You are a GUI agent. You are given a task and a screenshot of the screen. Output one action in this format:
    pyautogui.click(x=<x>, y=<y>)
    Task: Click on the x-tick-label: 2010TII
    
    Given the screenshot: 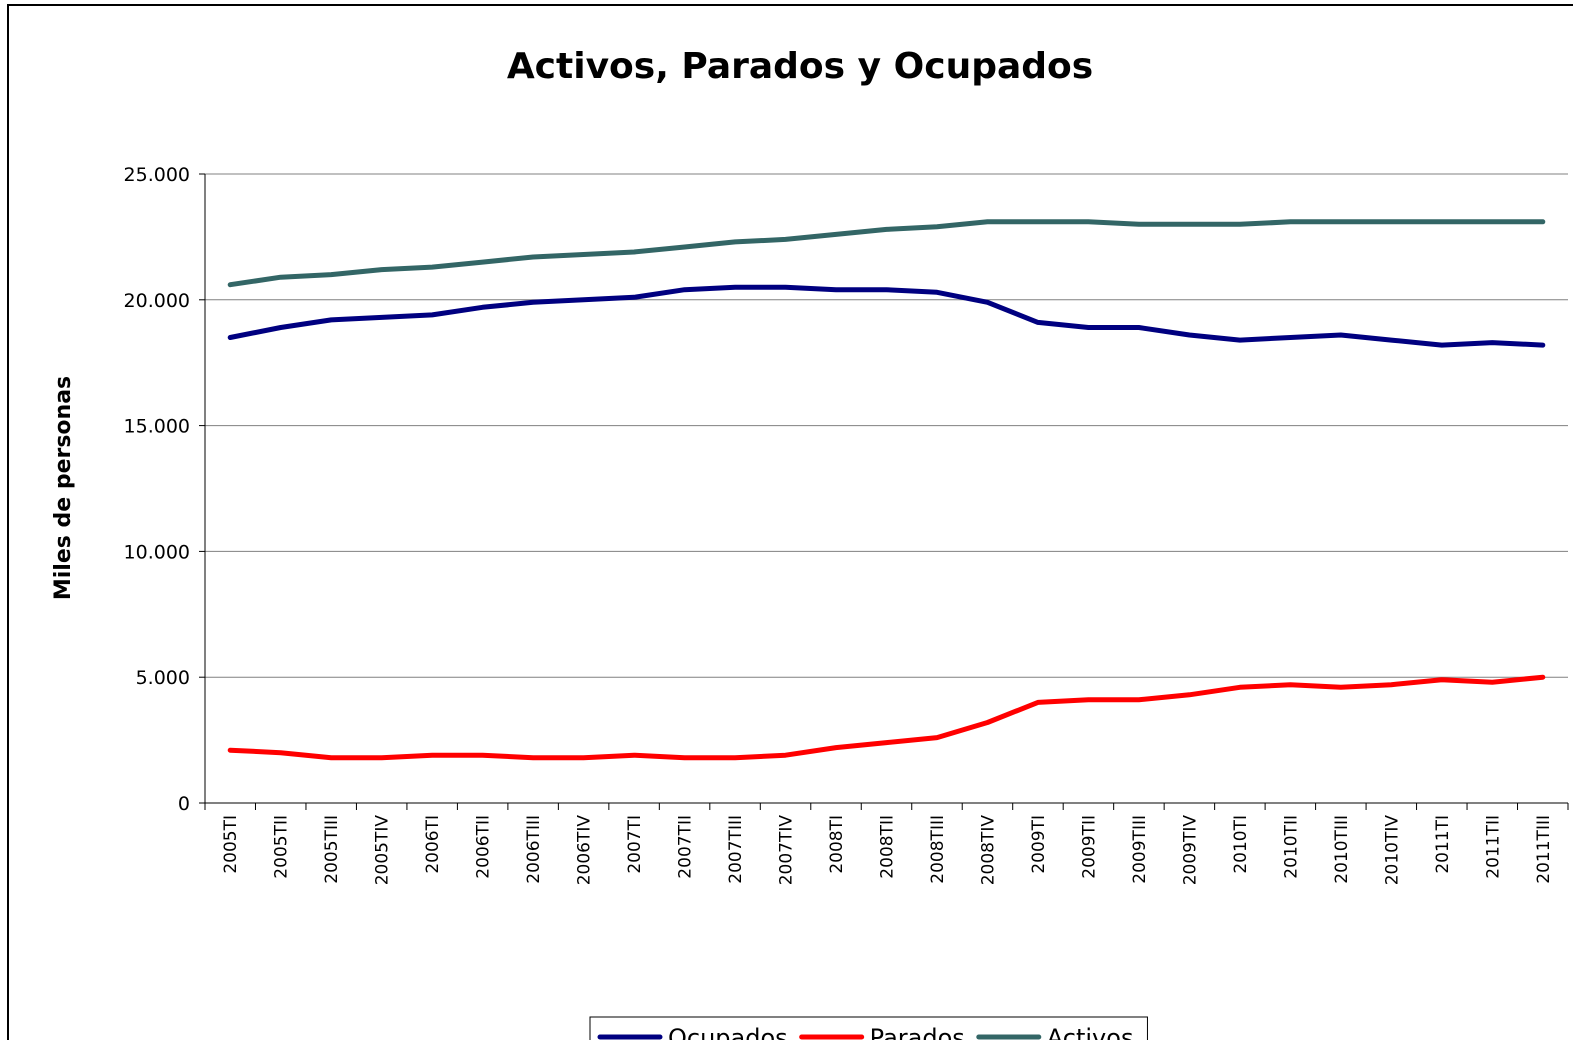 What is the action you would take?
    pyautogui.click(x=1291, y=847)
    